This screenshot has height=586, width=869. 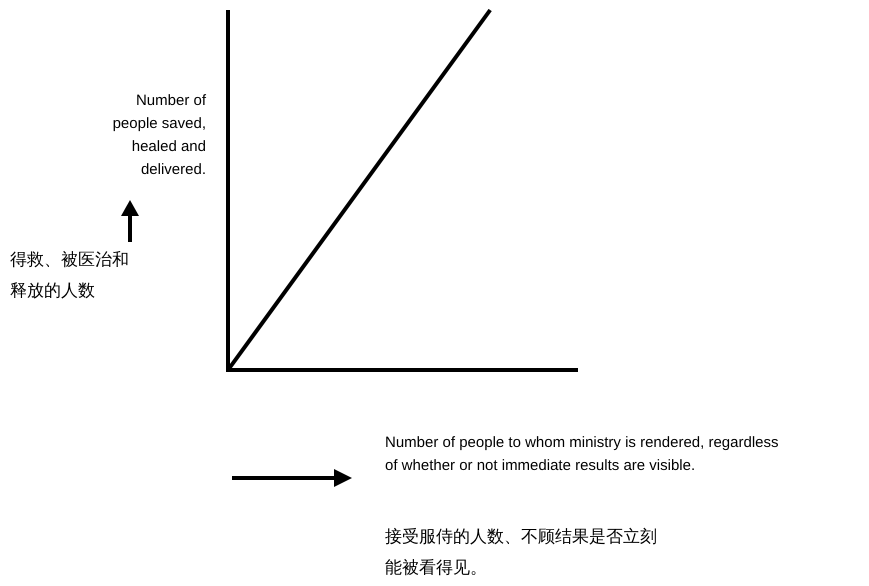 I want to click on ylabel: Number of people saved, healed and delivered., so click(x=159, y=135).